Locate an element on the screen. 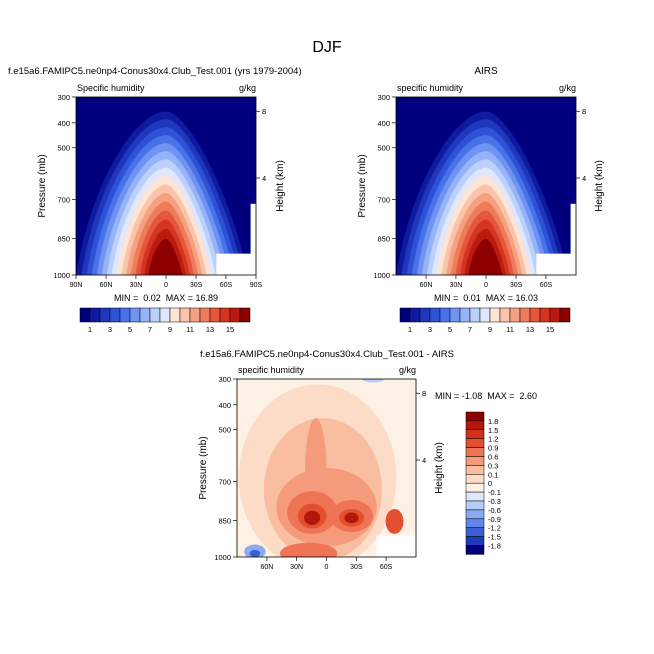 The height and width of the screenshot is (654, 654). panel-diff-x-tick-label: 60S is located at coordinates (386, 567).